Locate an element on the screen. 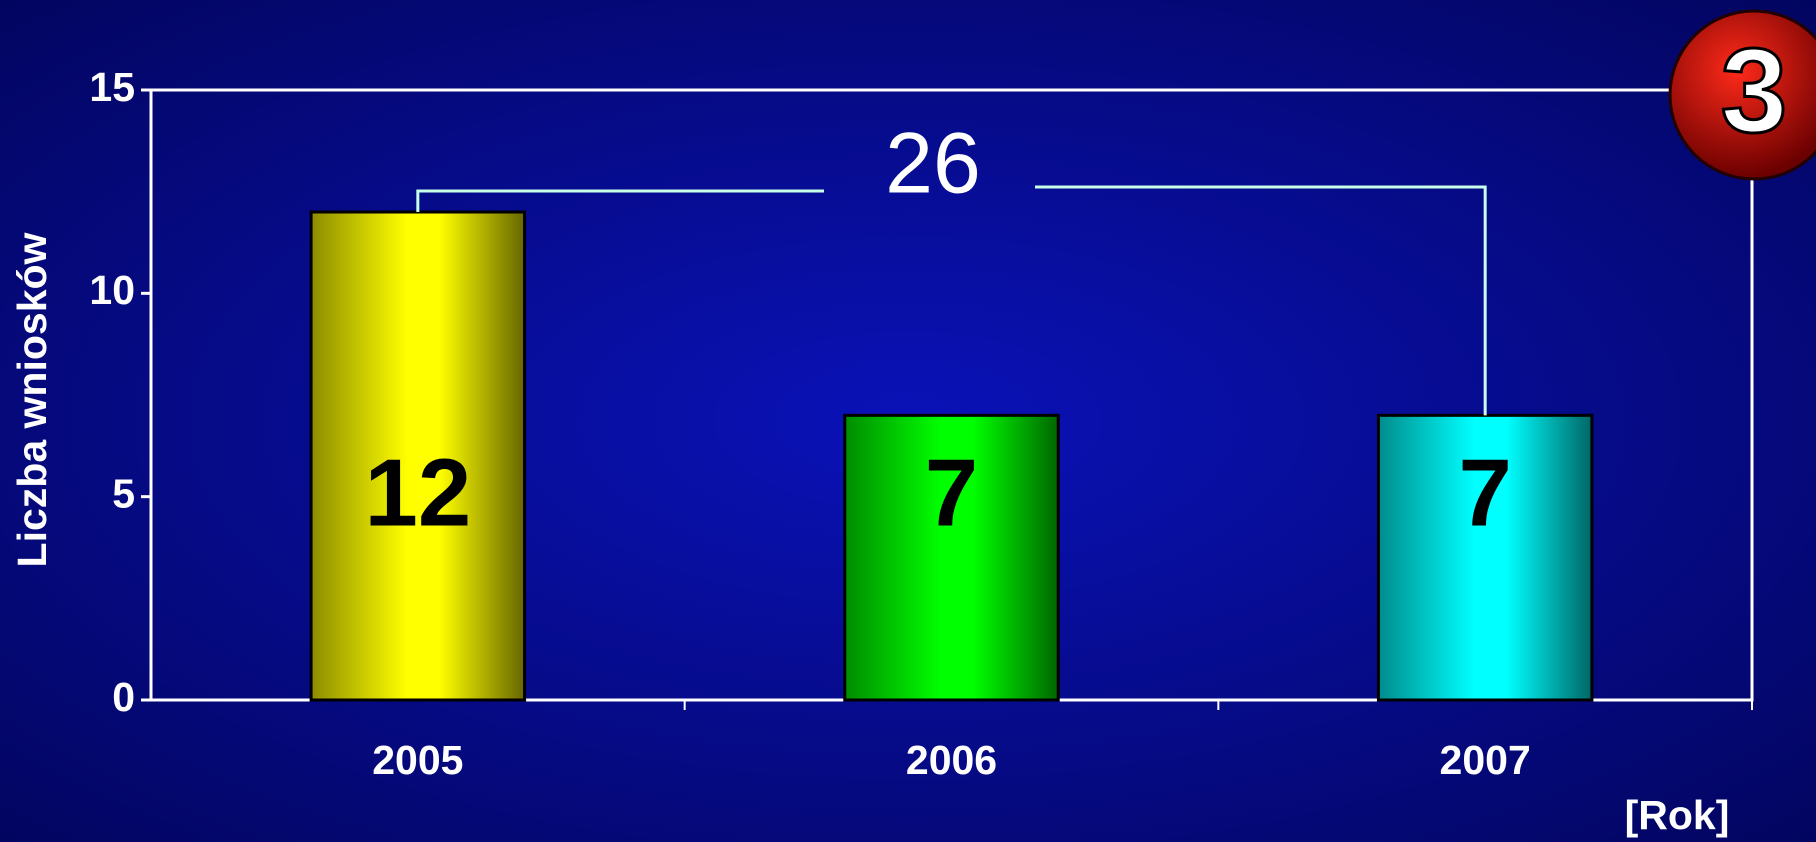 The image size is (1816, 842). annotation: 26 is located at coordinates (933, 164).